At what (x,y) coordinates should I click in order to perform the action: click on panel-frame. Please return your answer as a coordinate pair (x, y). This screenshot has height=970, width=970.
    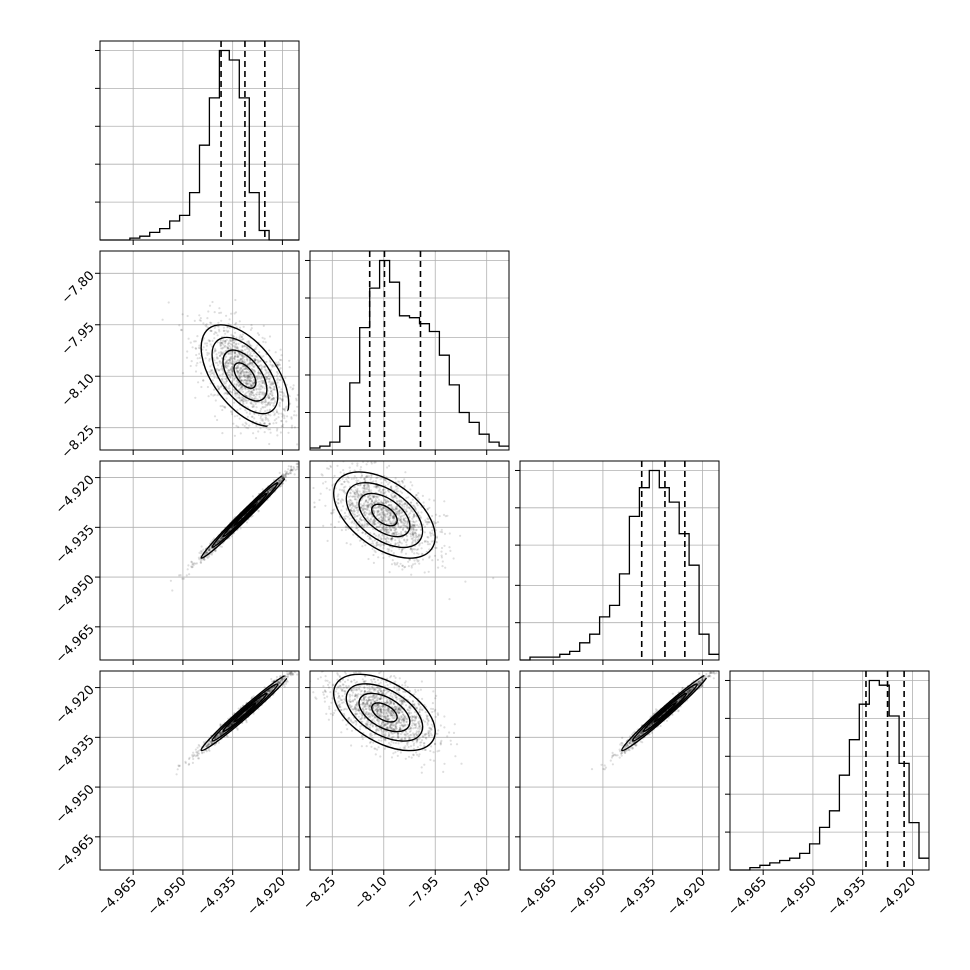
    Looking at the image, I should click on (829, 770).